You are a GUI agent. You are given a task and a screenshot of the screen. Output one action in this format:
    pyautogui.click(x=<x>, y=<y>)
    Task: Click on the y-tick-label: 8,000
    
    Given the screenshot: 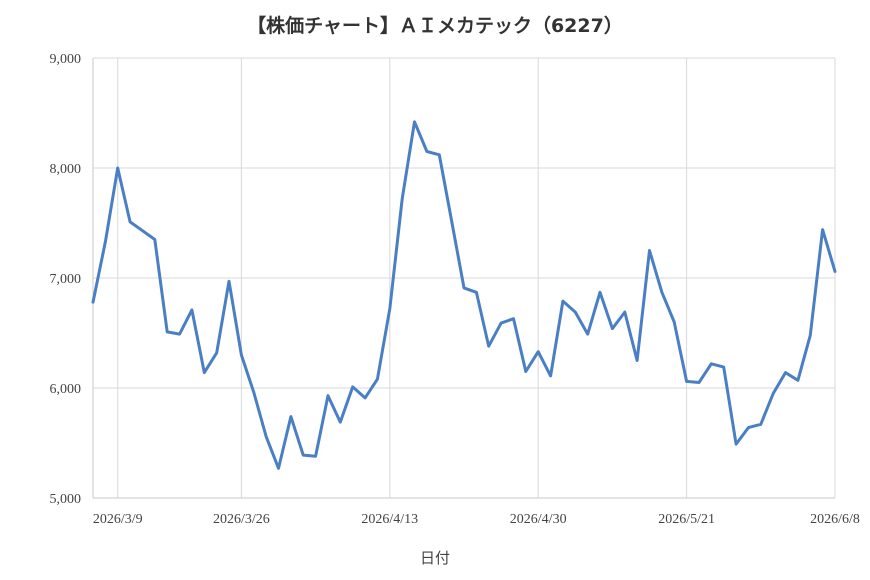 What is the action you would take?
    pyautogui.click(x=66, y=169)
    